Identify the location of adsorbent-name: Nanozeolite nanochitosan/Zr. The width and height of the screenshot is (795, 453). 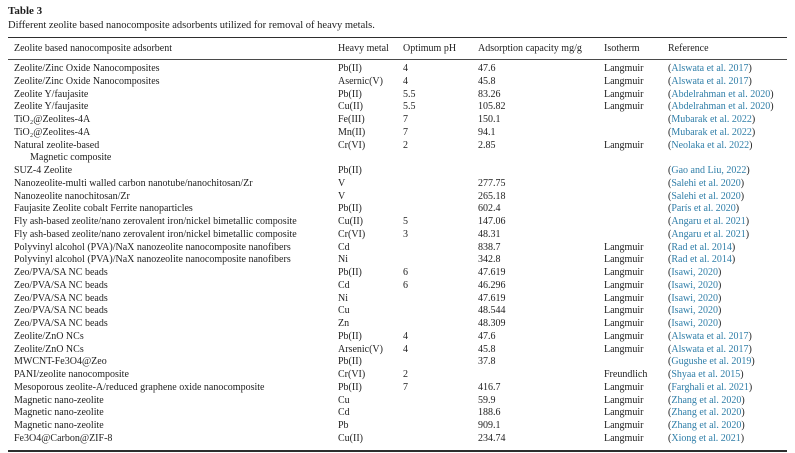
(72, 196).